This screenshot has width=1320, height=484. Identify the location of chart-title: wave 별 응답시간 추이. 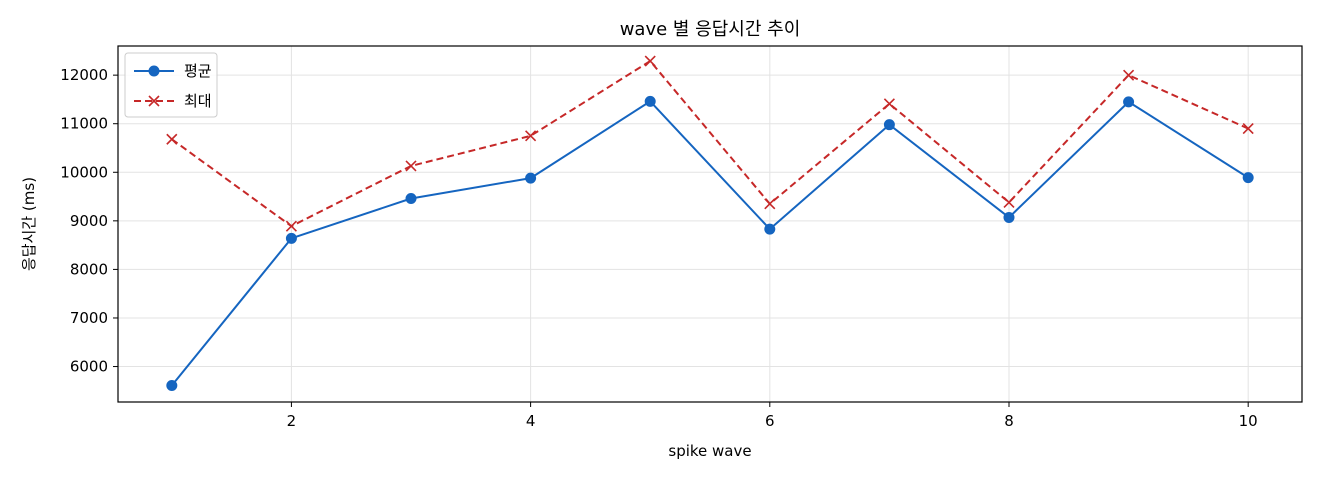
(710, 29).